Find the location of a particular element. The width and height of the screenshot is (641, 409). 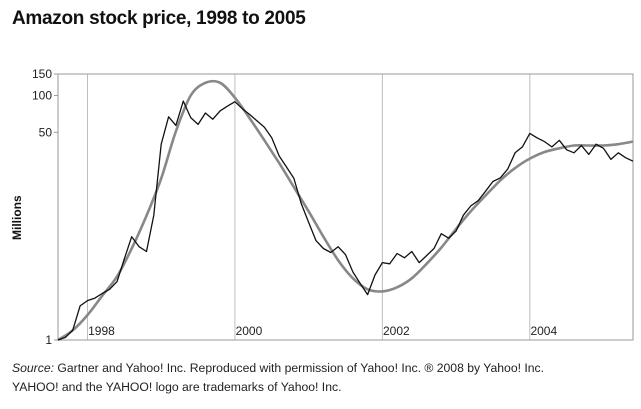

x-axis: 1998 2000 2002 2004 is located at coordinates (322, 331).